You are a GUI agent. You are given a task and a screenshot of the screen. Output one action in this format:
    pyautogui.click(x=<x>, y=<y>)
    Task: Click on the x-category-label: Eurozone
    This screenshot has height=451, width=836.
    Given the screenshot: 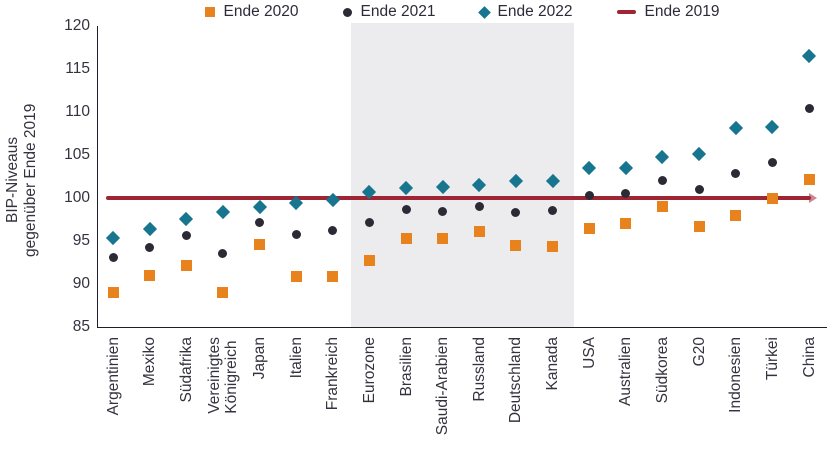 What is the action you would take?
    pyautogui.click(x=369, y=370)
    